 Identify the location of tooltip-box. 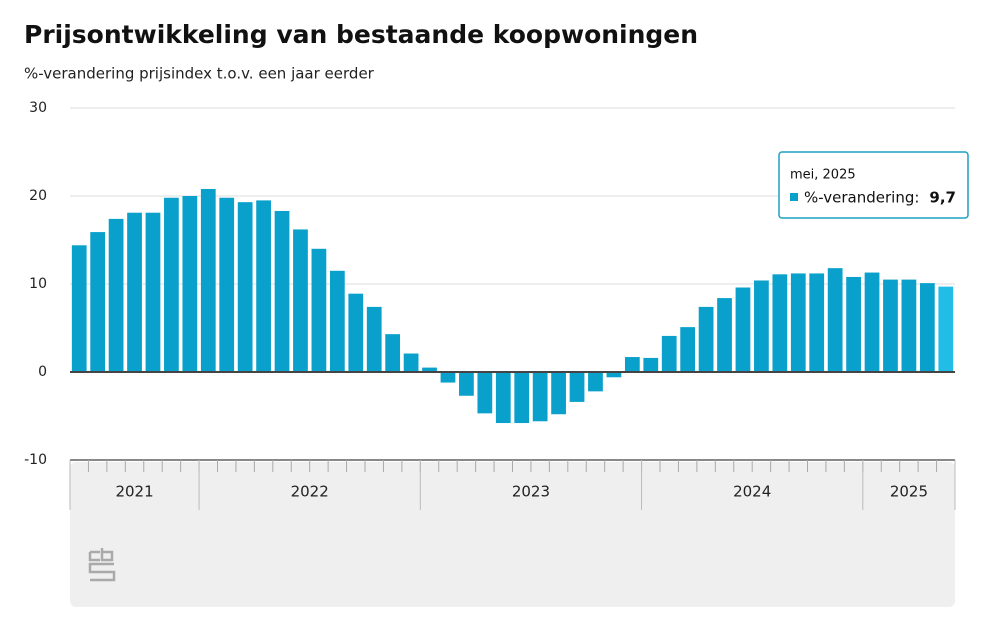
(873, 185).